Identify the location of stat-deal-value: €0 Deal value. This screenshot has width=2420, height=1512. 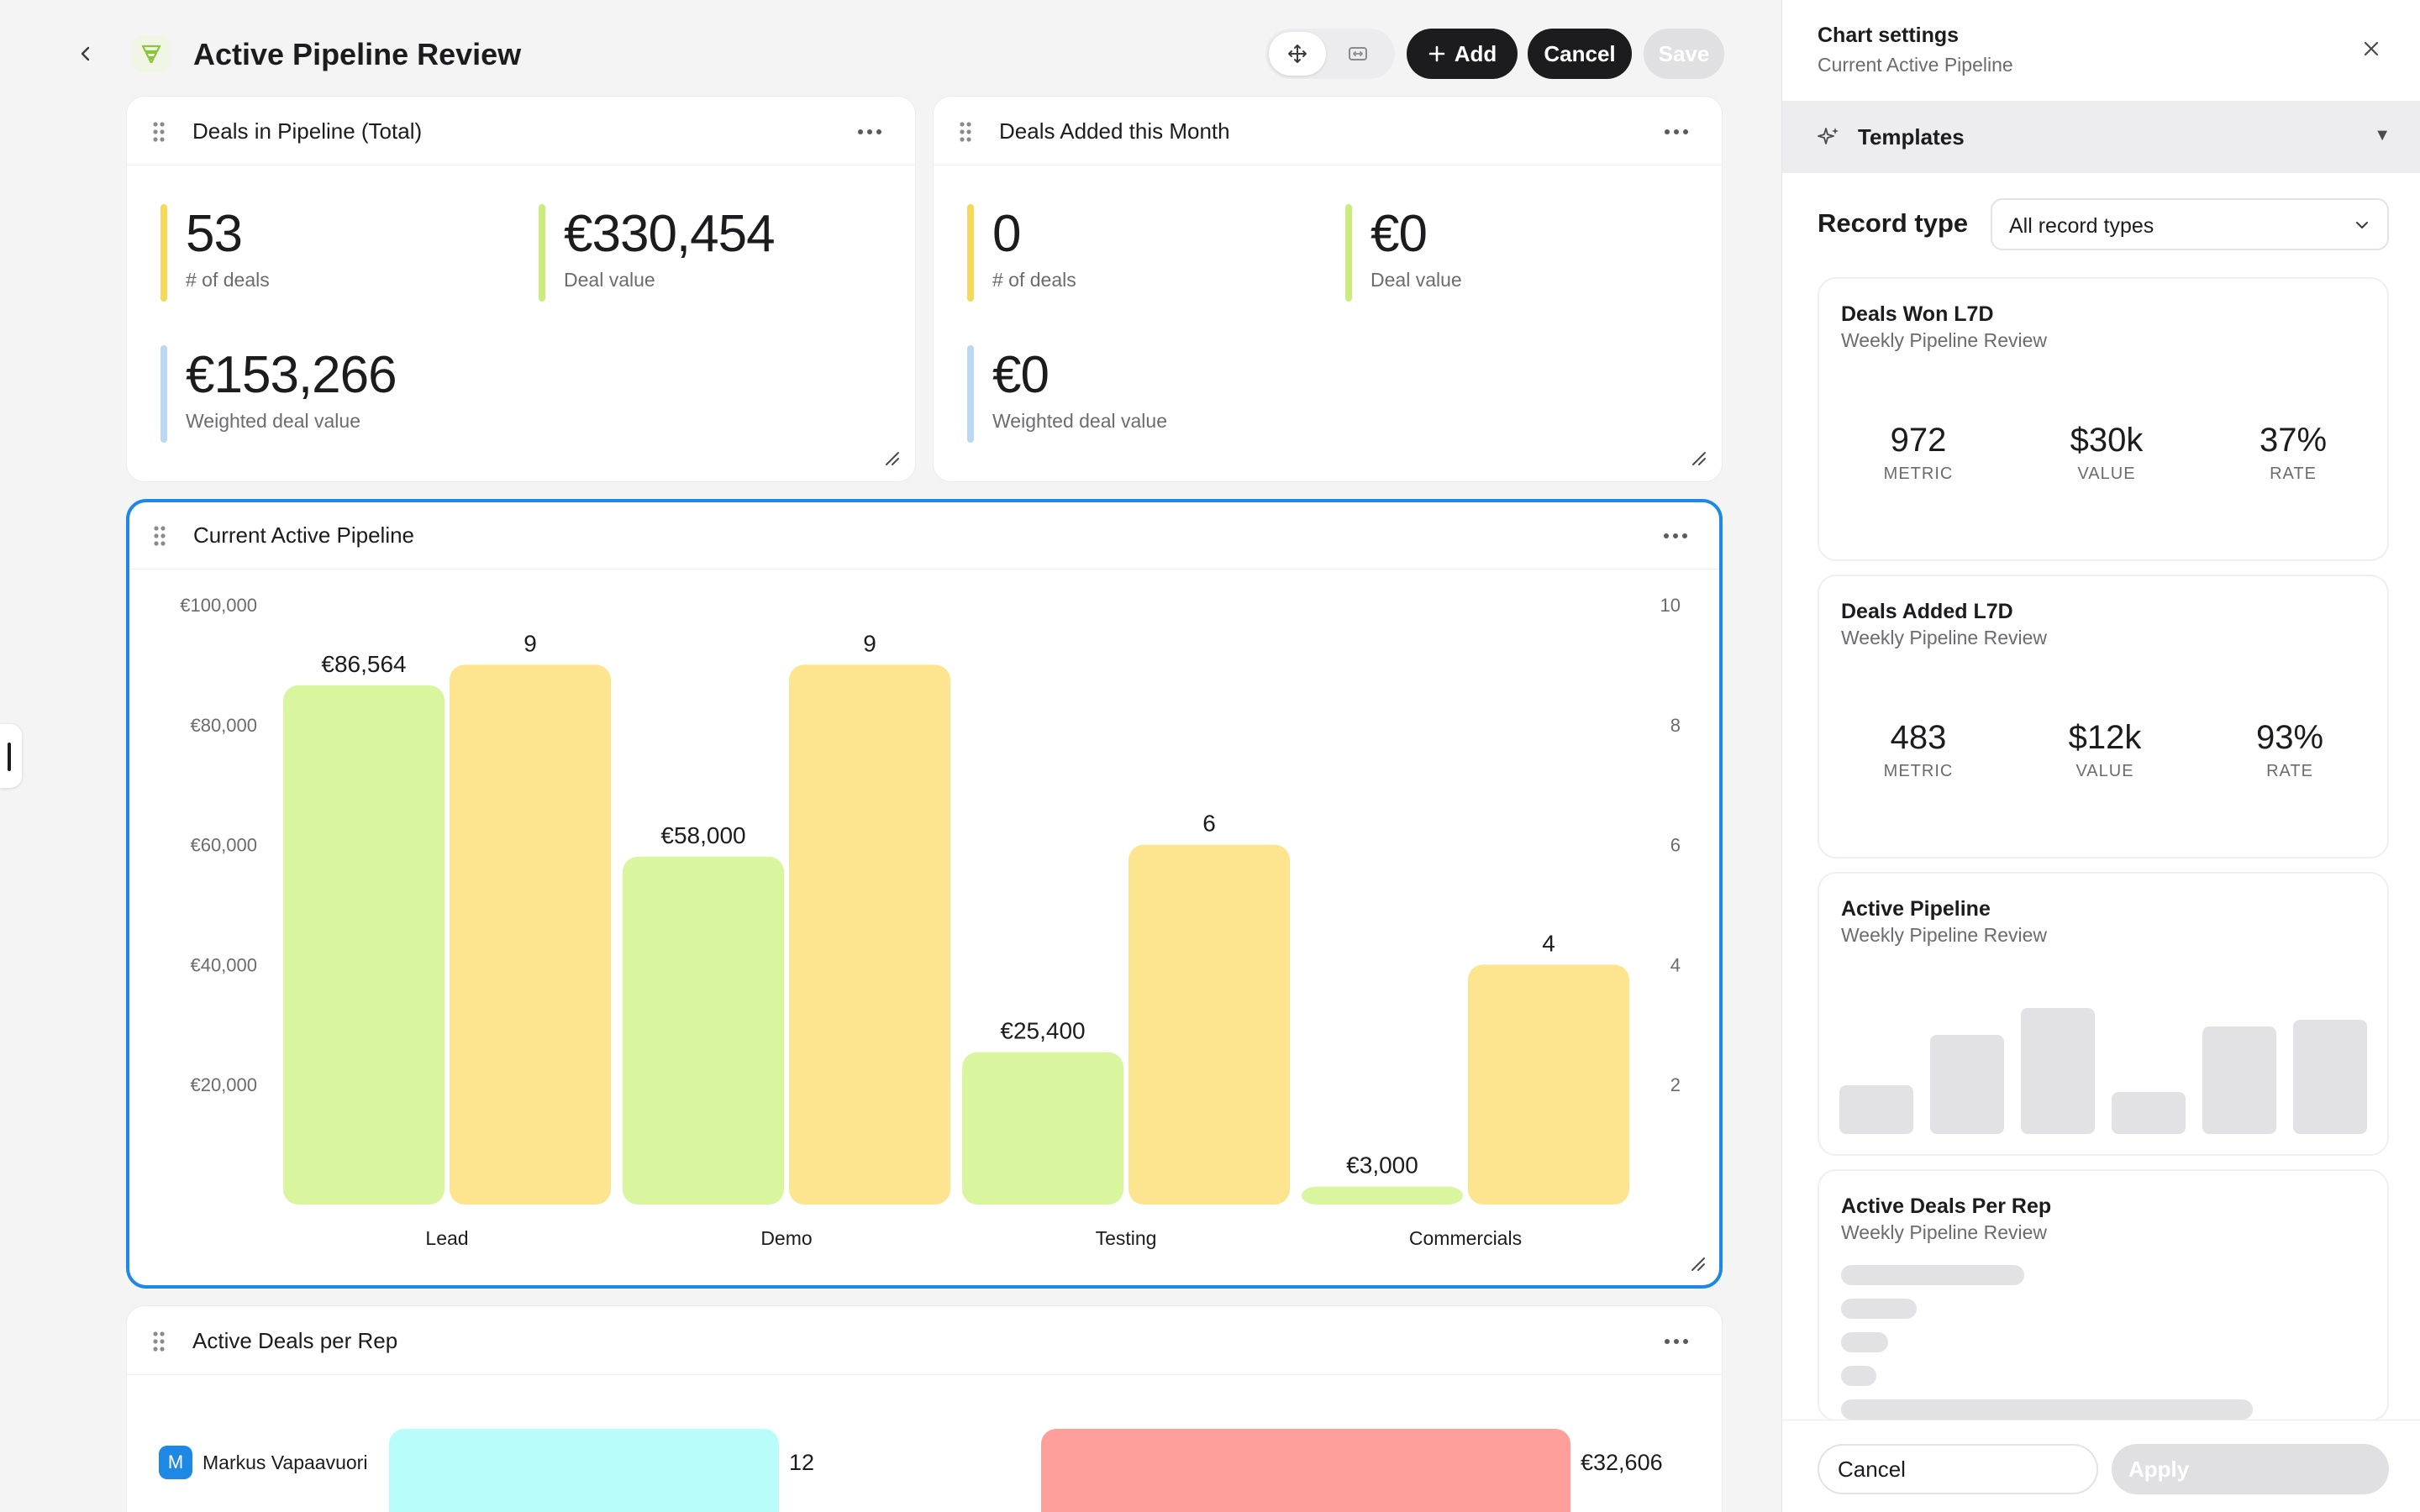
(1404, 253).